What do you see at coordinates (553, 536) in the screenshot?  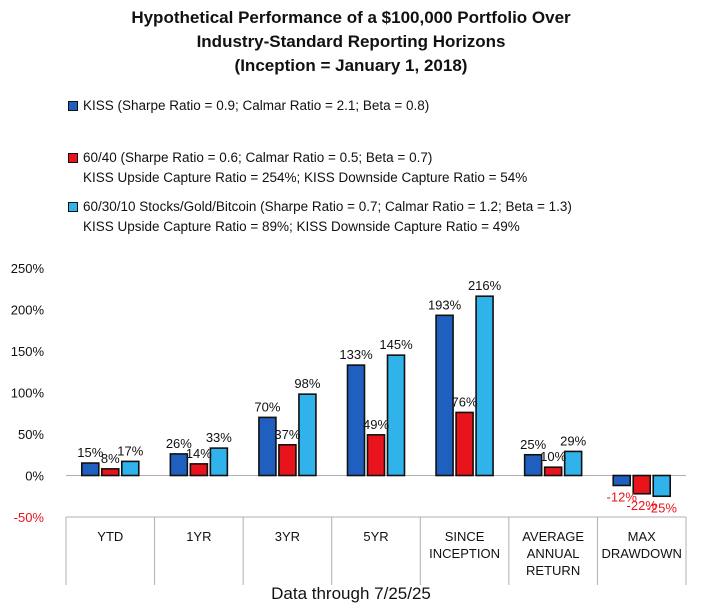 I see `x-tick-label: AVERAGE` at bounding box center [553, 536].